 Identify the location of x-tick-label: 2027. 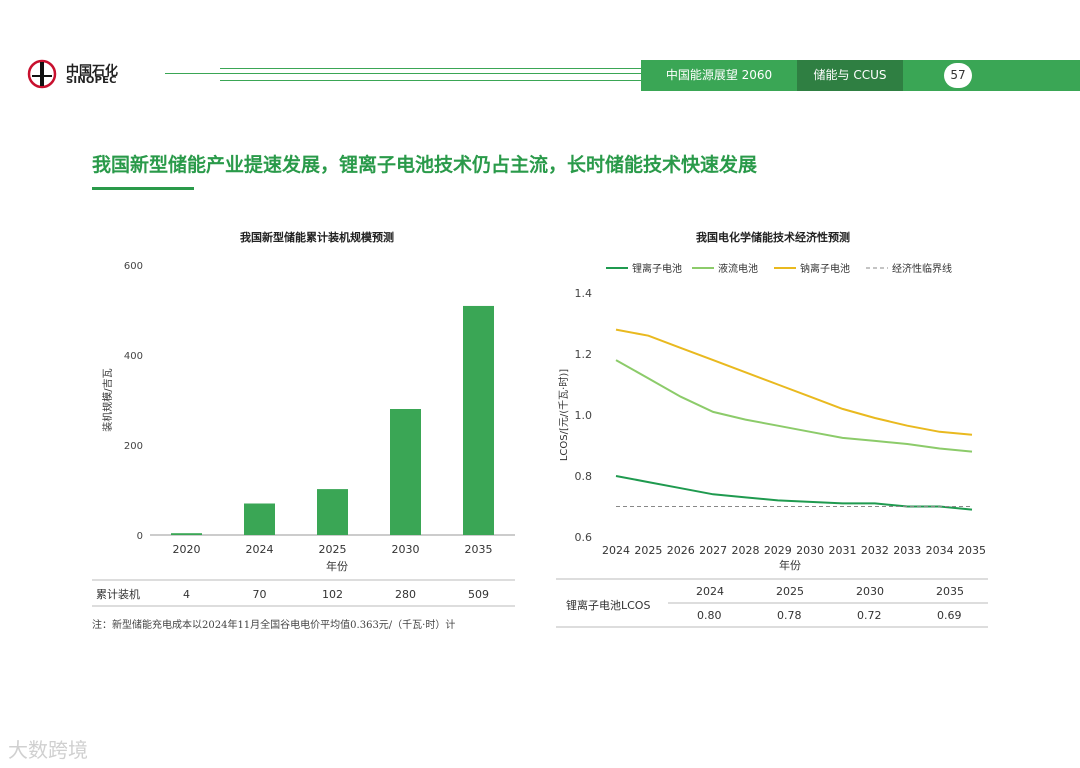
(713, 550).